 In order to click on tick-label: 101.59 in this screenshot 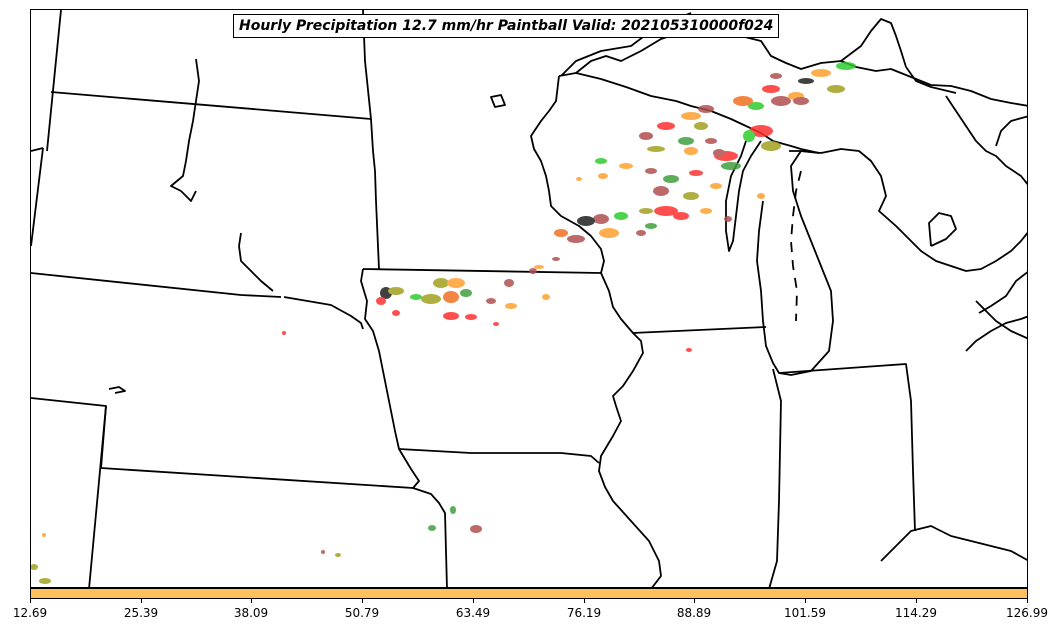, I will do `click(805, 613)`.